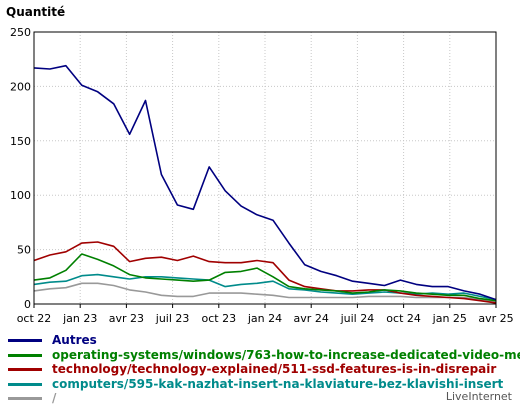 The height and width of the screenshot is (406, 520). Describe the element at coordinates (357, 318) in the screenshot. I see `x-tick-label: juil 24` at that location.